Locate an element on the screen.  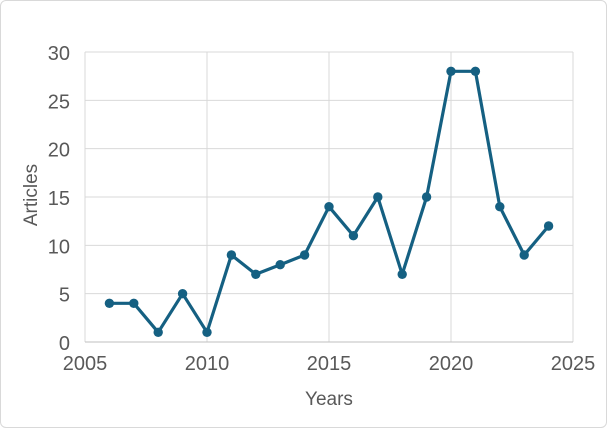
data-point-2008 is located at coordinates (158, 332).